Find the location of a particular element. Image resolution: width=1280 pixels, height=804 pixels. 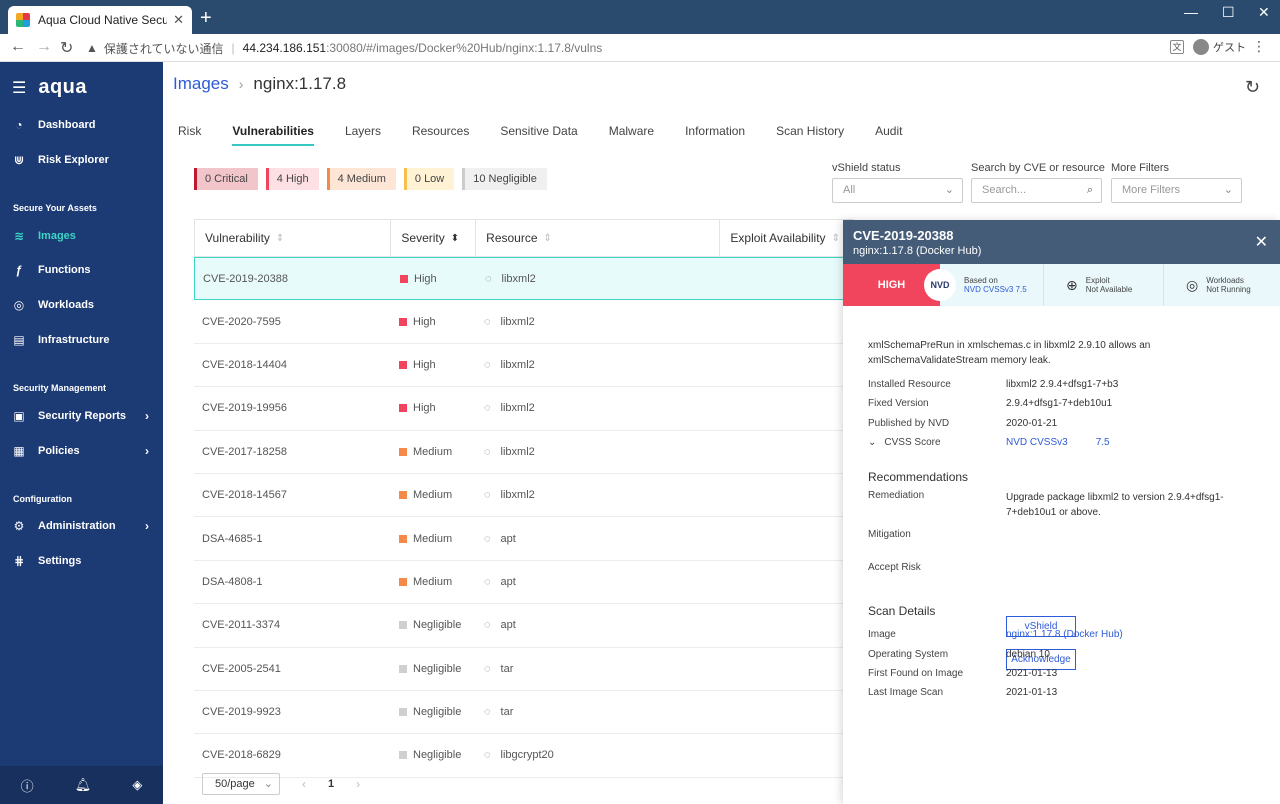

header-severity: Severity ⬍ is located at coordinates (434, 238).